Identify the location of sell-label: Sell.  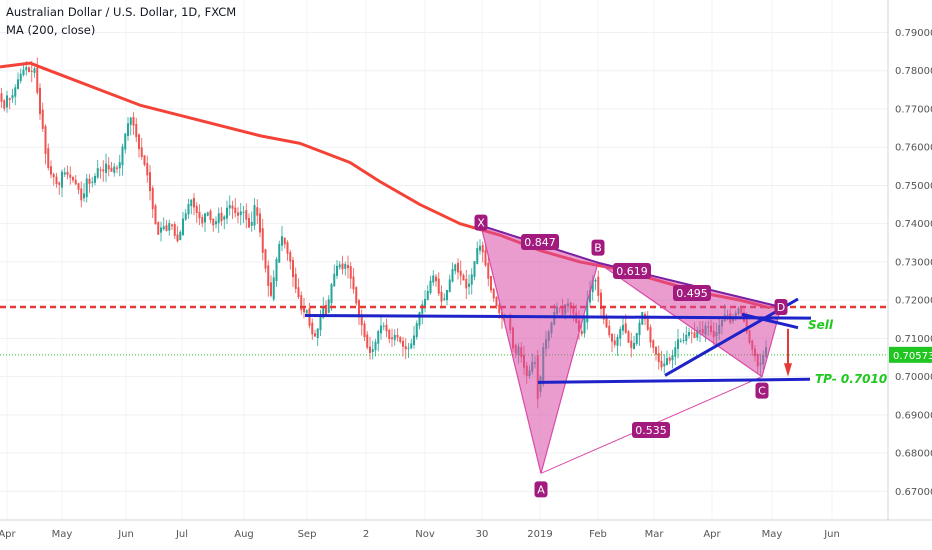
(821, 325).